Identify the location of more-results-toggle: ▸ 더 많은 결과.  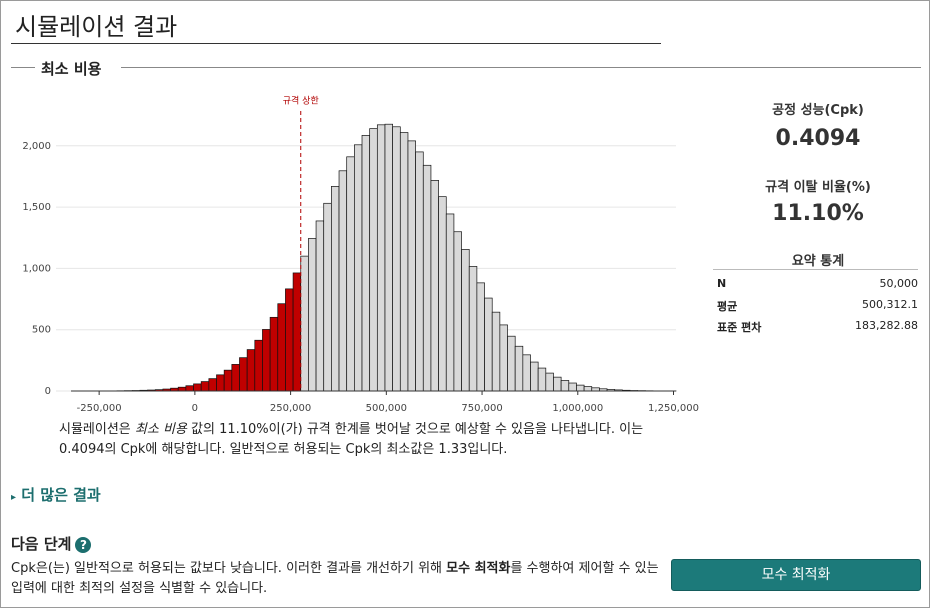
(56, 495).